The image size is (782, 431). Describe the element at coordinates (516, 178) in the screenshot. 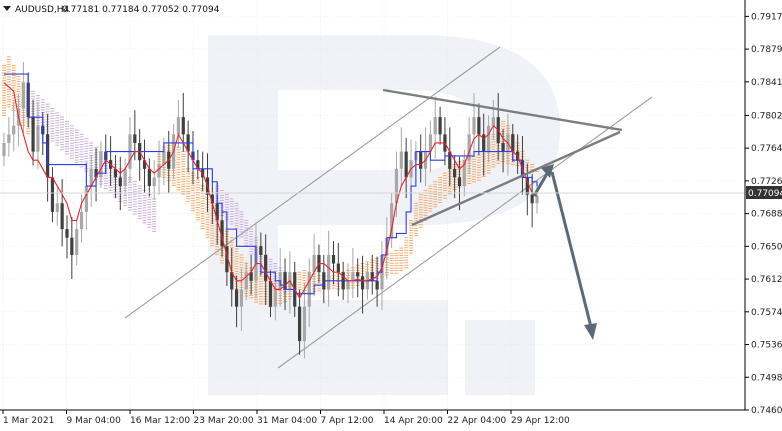

I see `triangle-lower-line` at that location.